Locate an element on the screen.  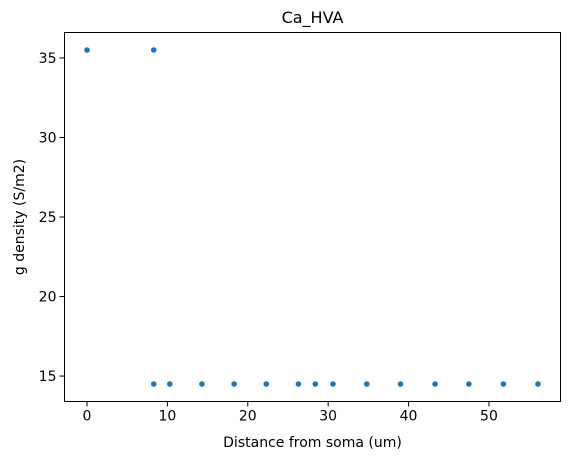
x-tick-label: 40 is located at coordinates (409, 417).